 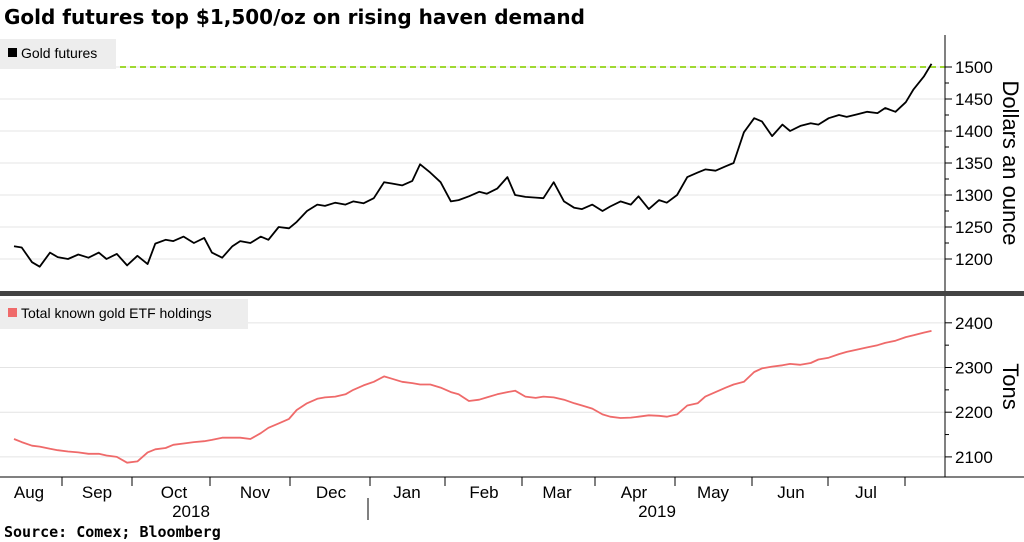 What do you see at coordinates (866, 492) in the screenshot?
I see `x-tick-label: Jul` at bounding box center [866, 492].